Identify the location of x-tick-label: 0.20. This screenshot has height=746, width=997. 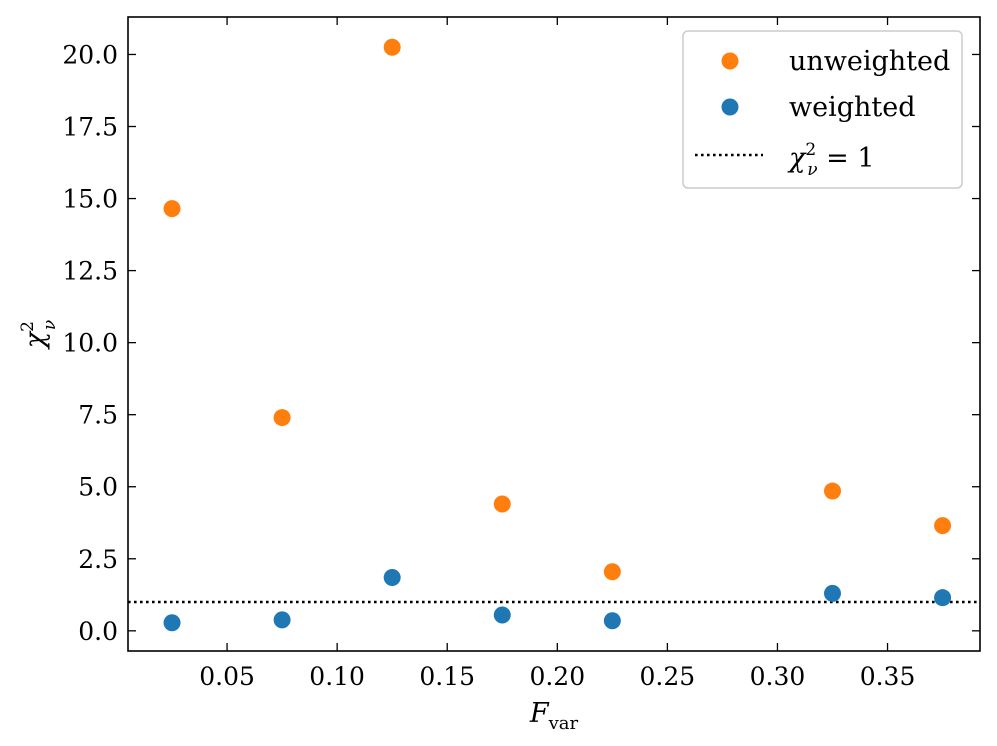
(557, 676).